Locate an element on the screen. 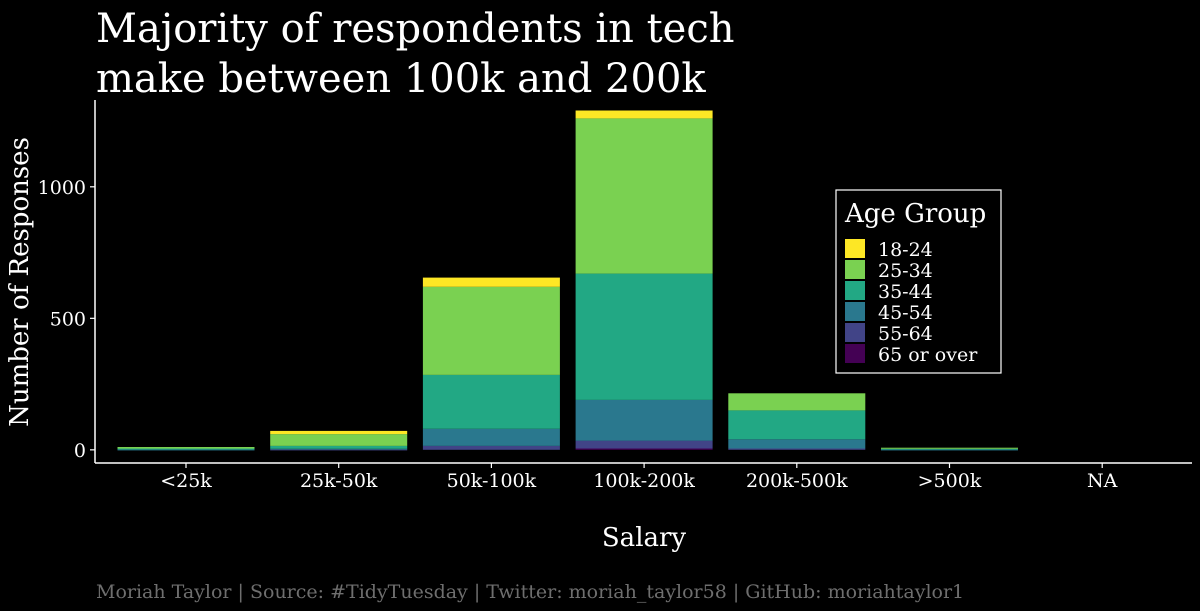  chart-title-line-2: make between 100k and 200k is located at coordinates (401, 79).